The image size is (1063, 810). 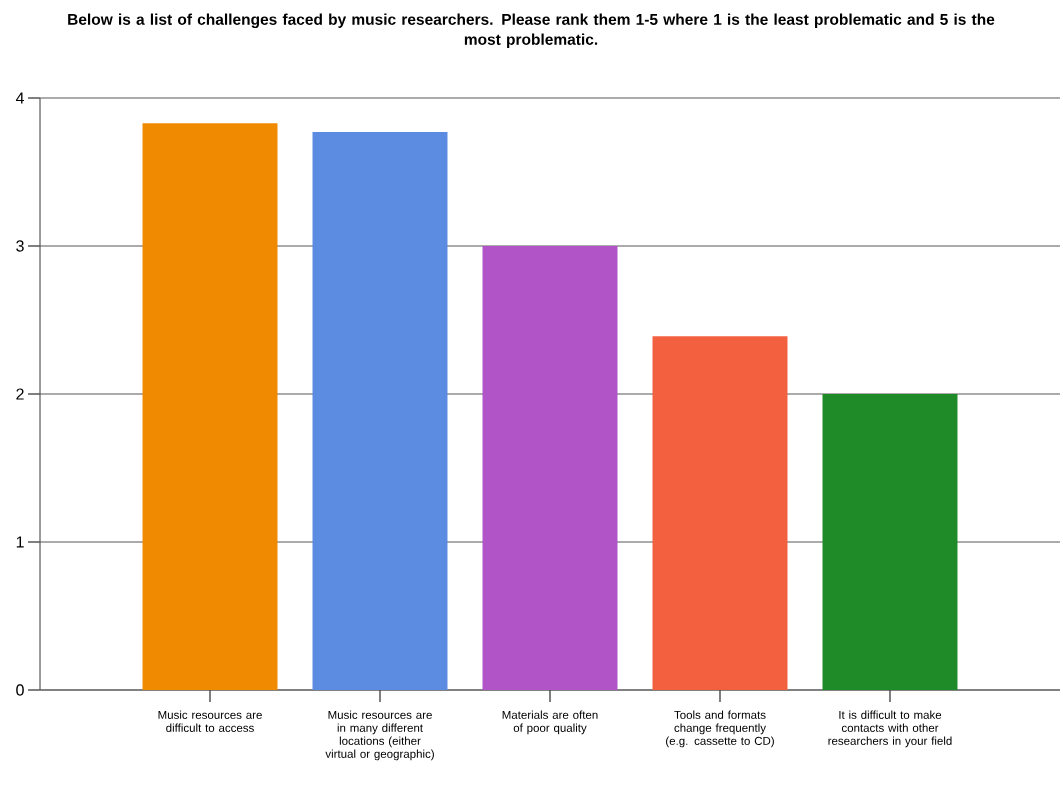 What do you see at coordinates (20, 690) in the screenshot?
I see `y-tick-label: 0` at bounding box center [20, 690].